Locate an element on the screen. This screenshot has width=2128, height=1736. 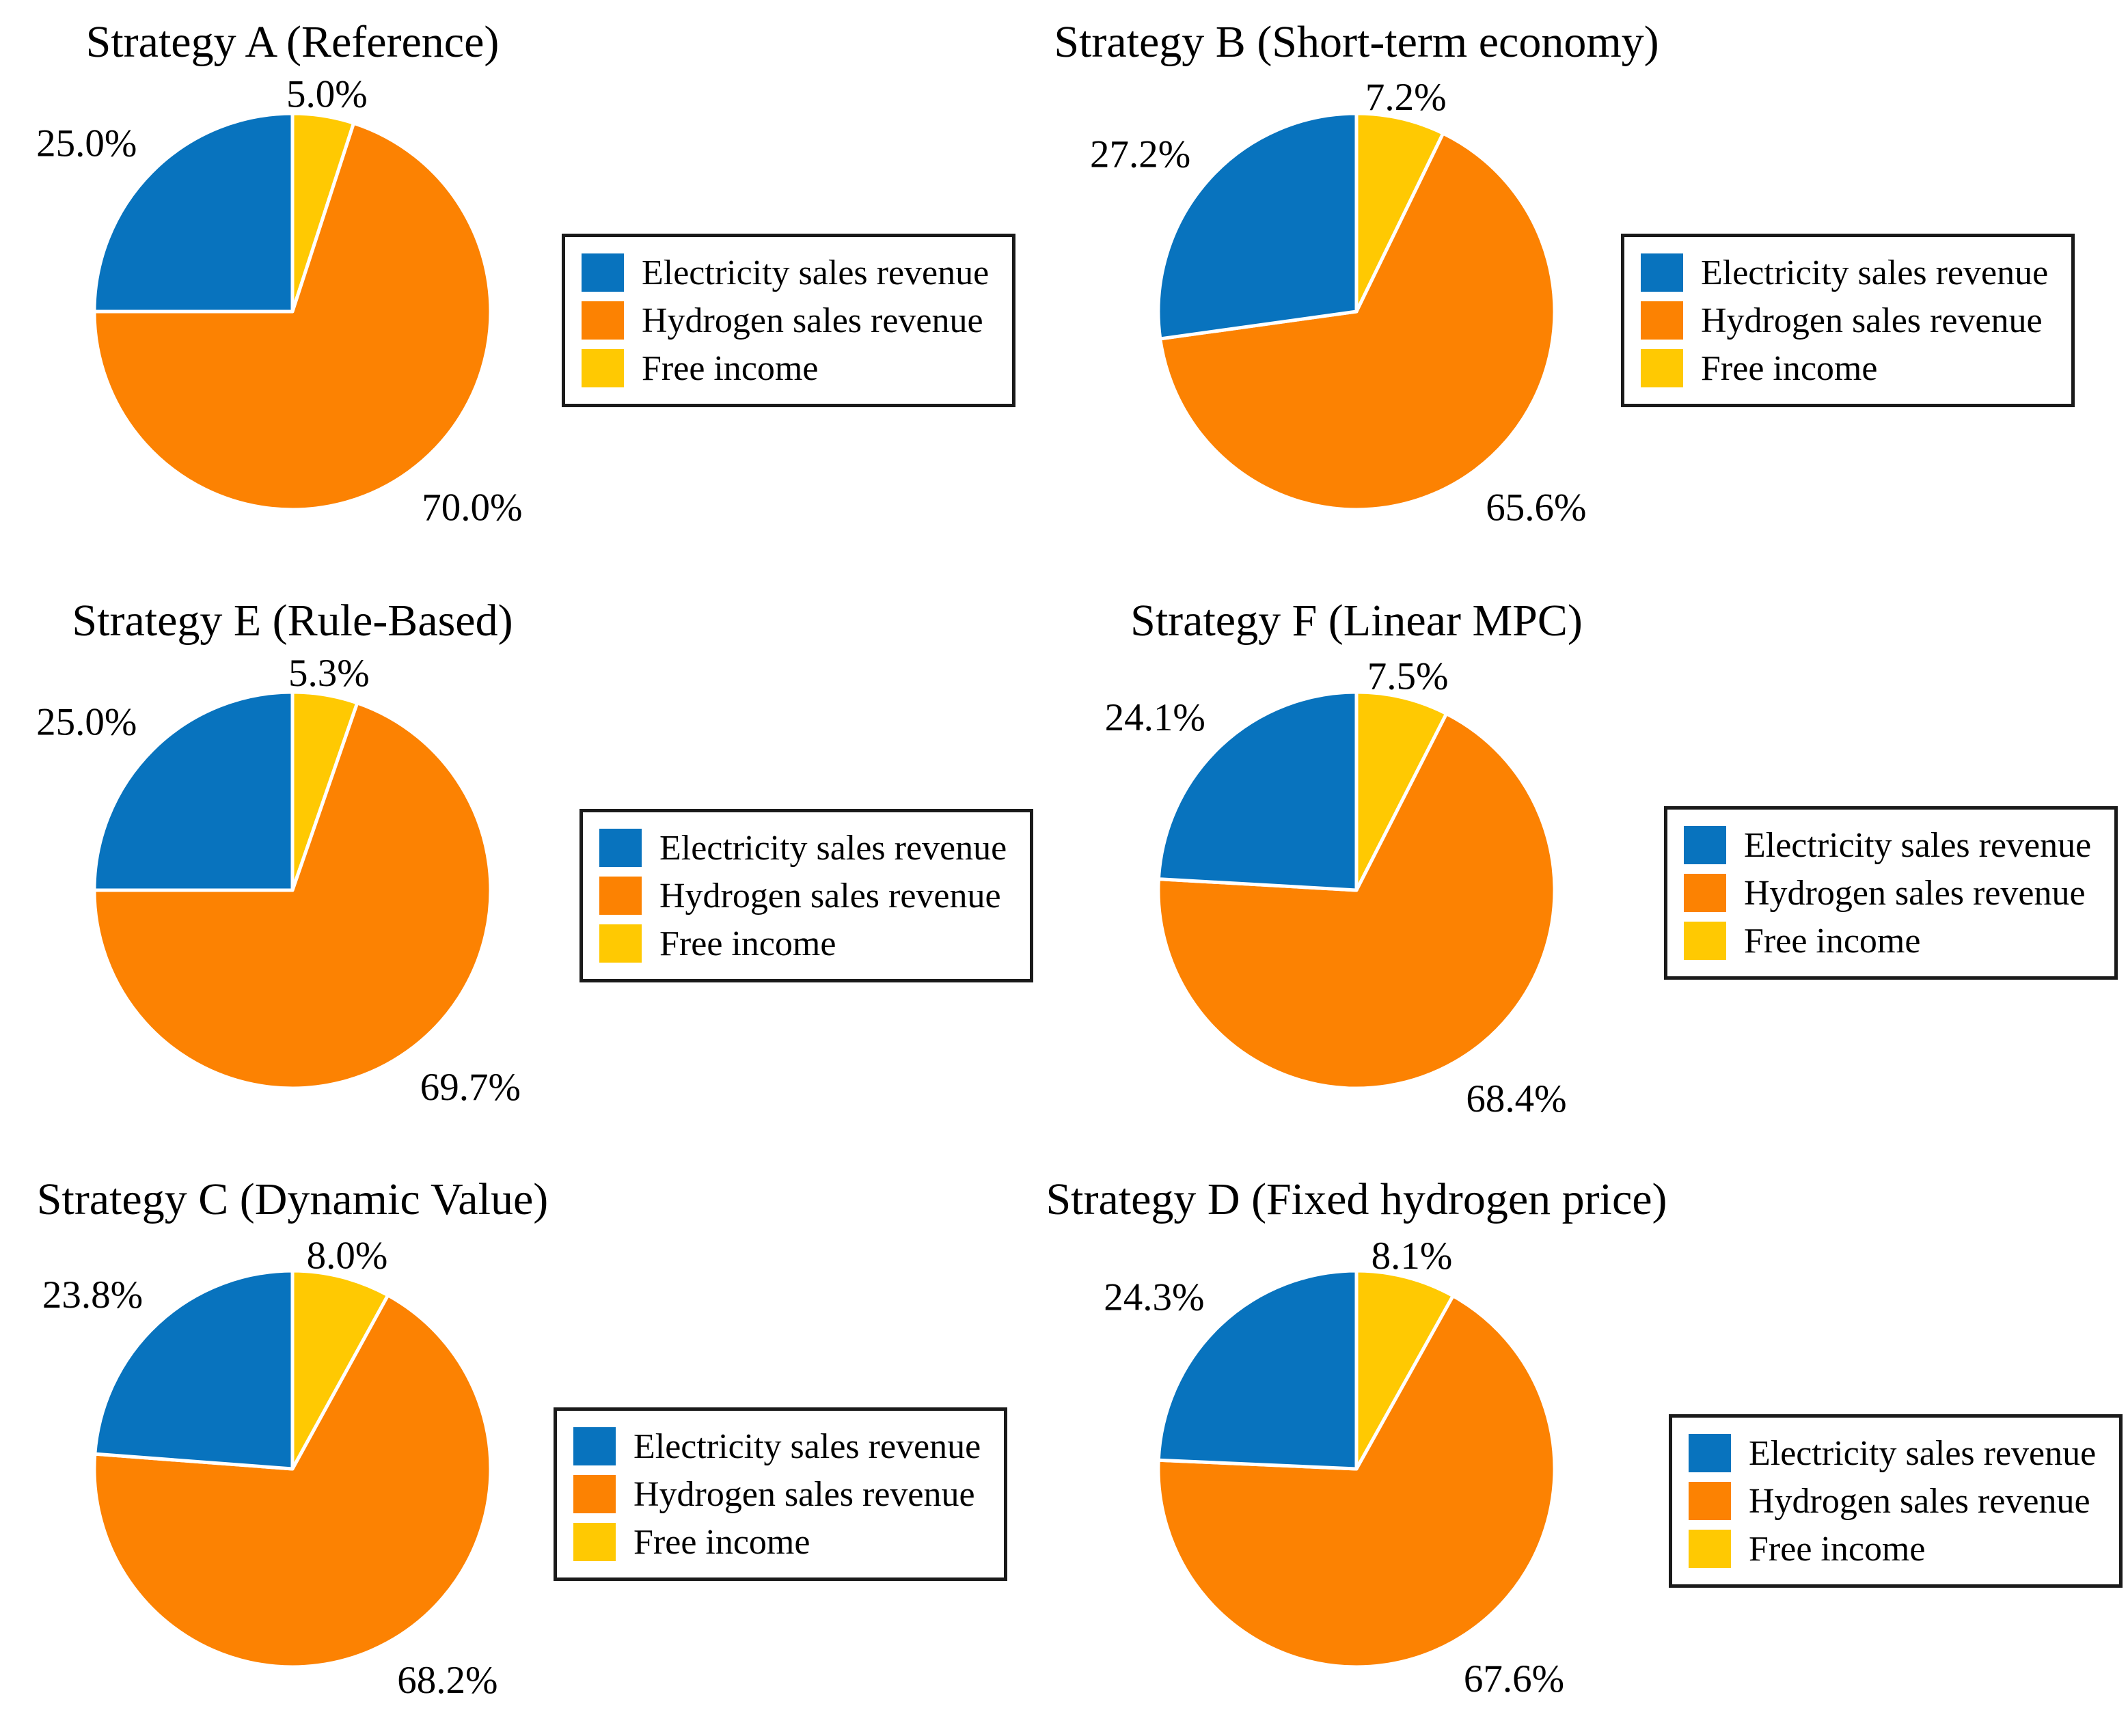
chart-title: Strategy F (Linear MPC) is located at coordinates (1356, 621).